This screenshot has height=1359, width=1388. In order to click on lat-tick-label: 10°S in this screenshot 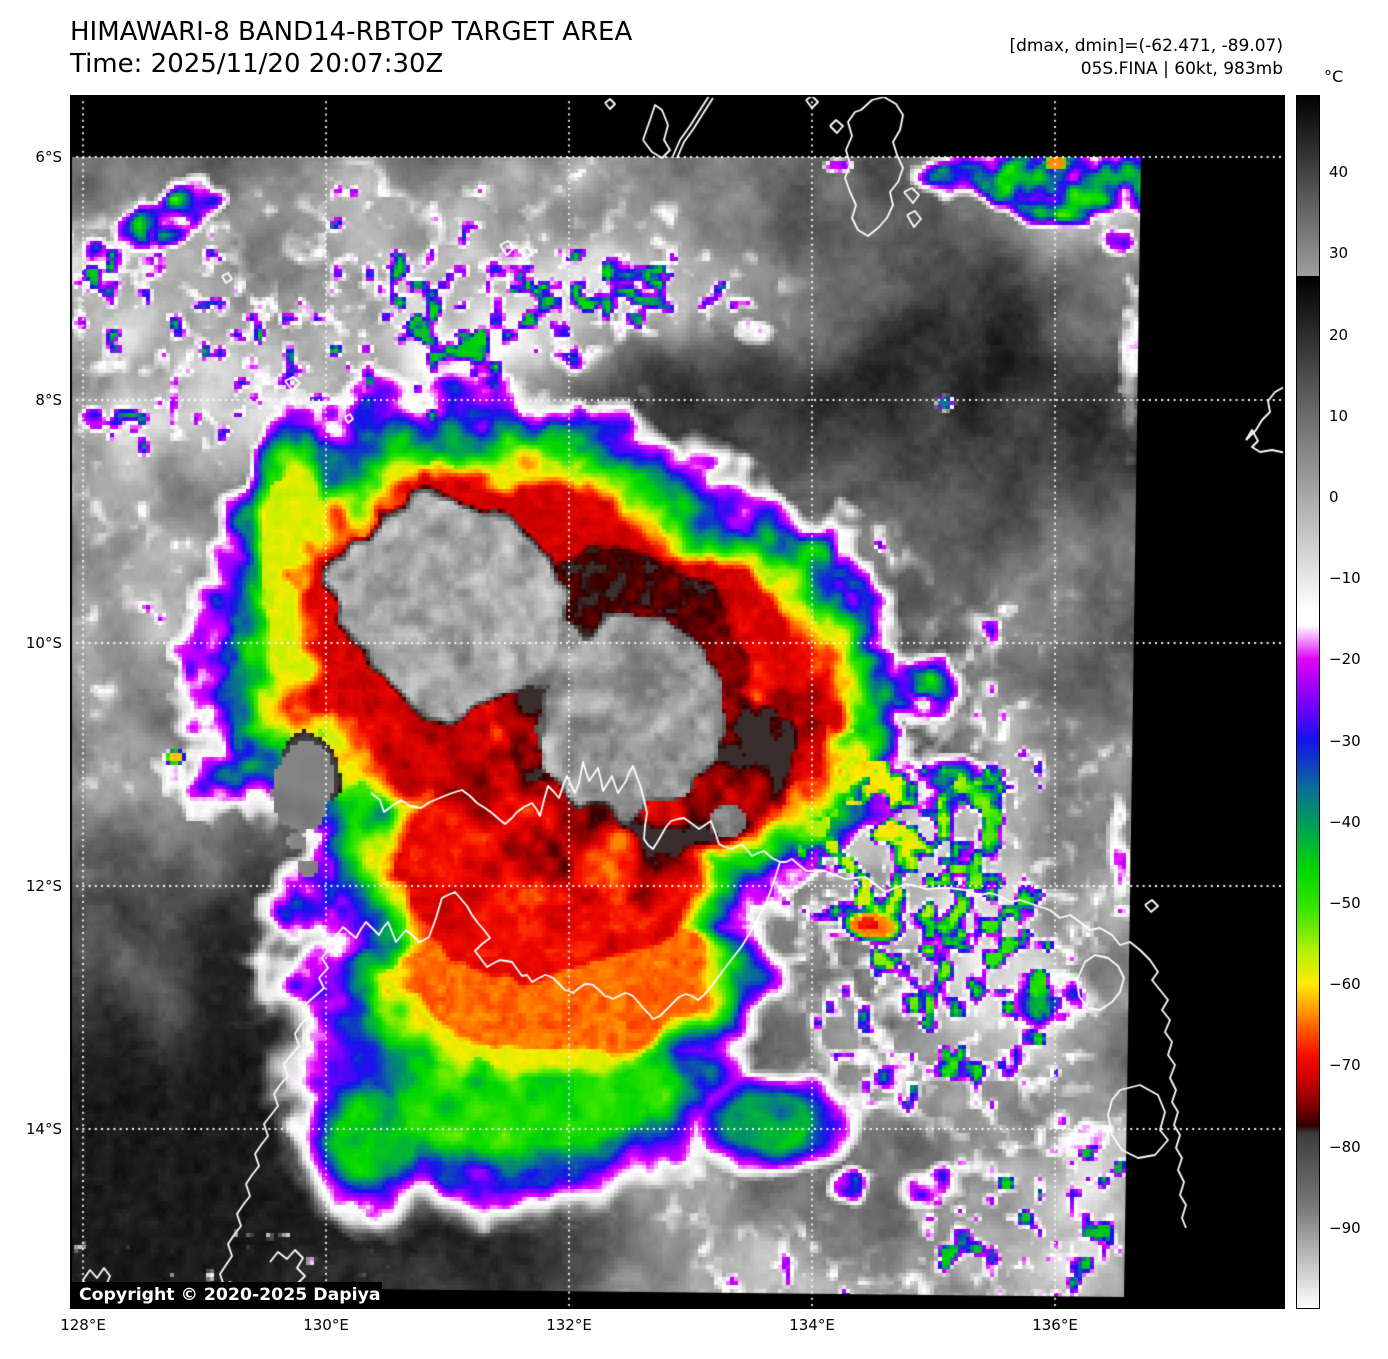, I will do `click(43, 643)`.